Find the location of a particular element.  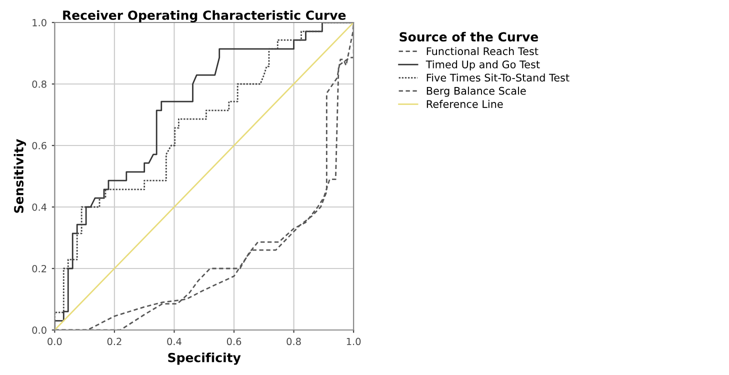

y-tick-label: 0.4 is located at coordinates (39, 207).